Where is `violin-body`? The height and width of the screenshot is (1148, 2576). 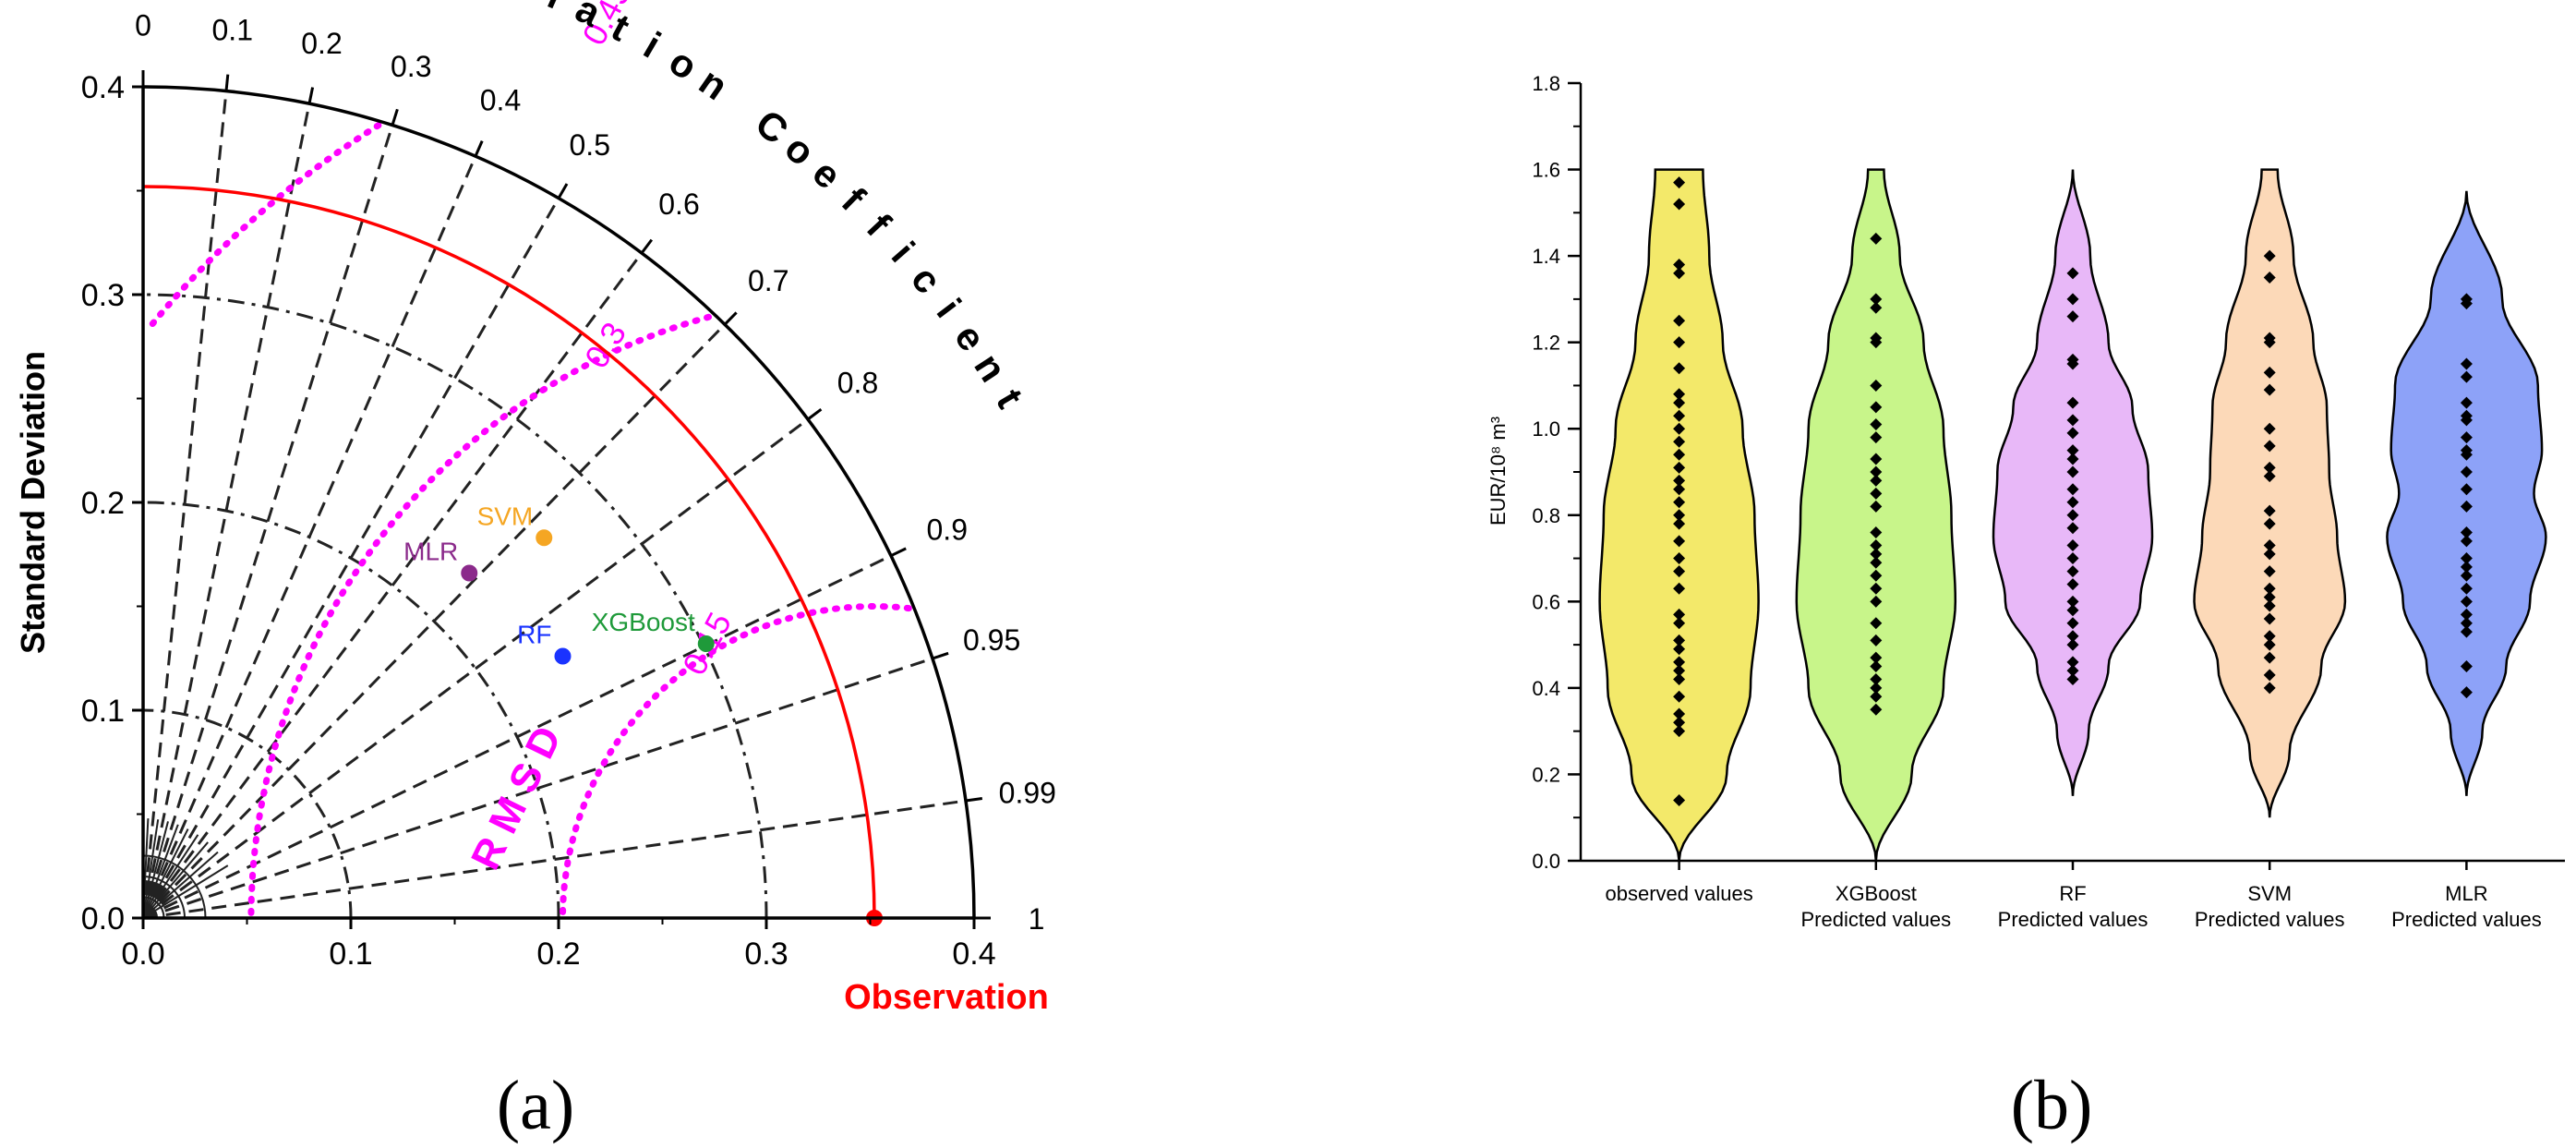 violin-body is located at coordinates (2270, 493).